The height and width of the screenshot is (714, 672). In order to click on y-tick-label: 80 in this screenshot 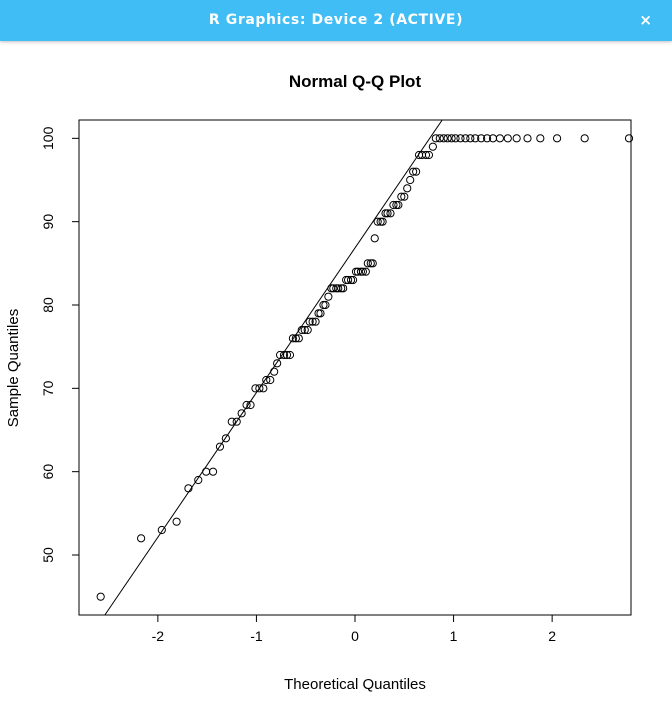, I will do `click(48, 305)`.